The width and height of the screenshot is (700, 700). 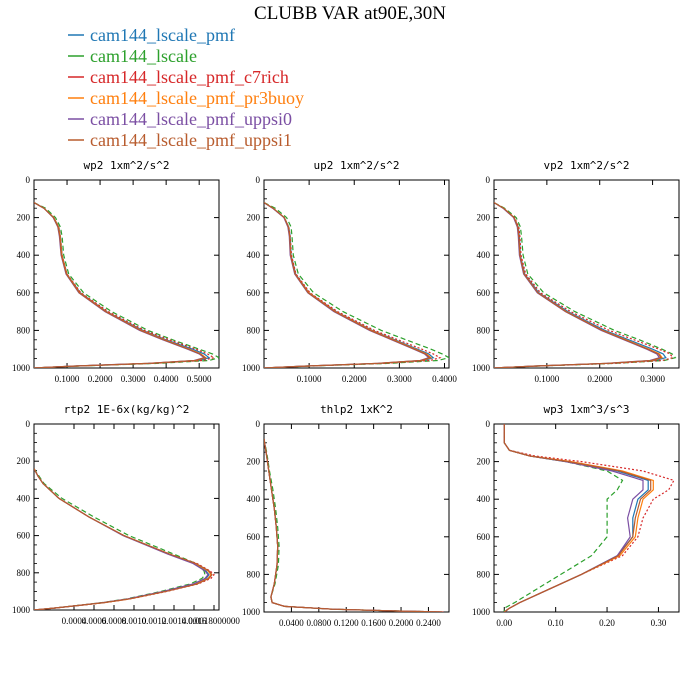 I want to click on panel-title: vp2 1xm^2/s^2, so click(x=586, y=165).